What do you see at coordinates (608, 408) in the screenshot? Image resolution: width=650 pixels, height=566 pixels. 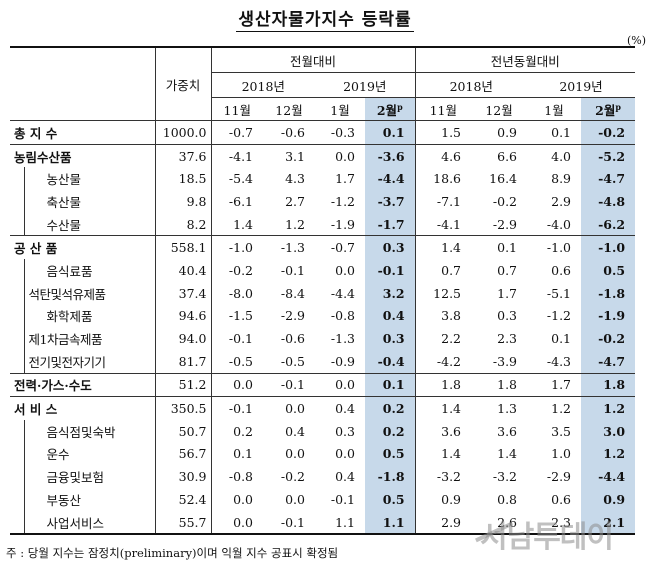 I see `yoy-cell: 1.2` at bounding box center [608, 408].